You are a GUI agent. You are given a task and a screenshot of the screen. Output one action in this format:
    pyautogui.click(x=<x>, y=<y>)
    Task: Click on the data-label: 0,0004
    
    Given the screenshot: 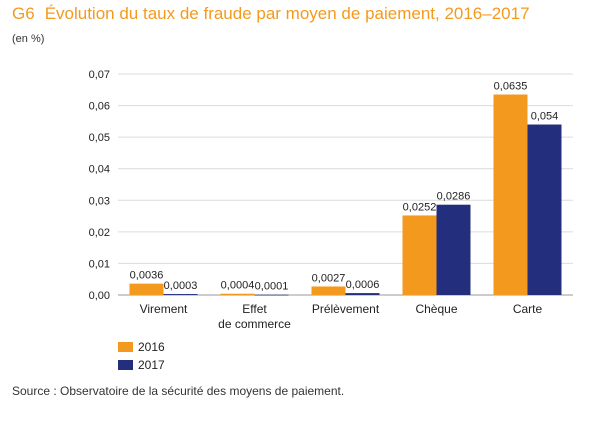 What is the action you would take?
    pyautogui.click(x=238, y=286)
    